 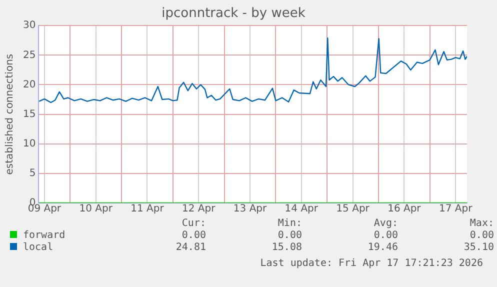 What do you see at coordinates (250, 209) in the screenshot?
I see `x-tick-label: 13 Apr` at bounding box center [250, 209].